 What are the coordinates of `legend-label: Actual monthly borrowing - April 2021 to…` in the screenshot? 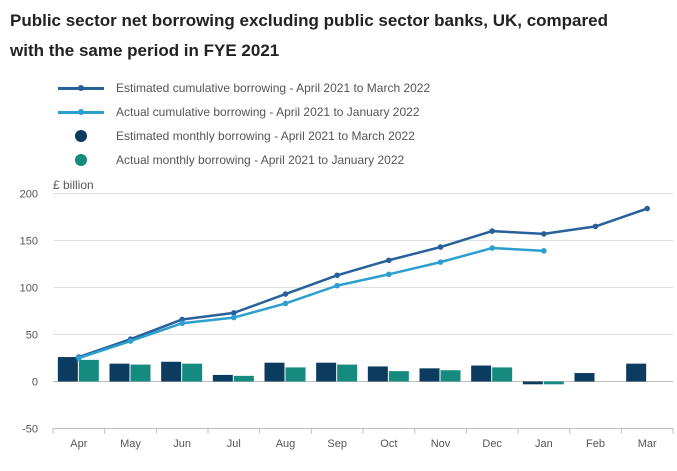 It's located at (260, 160).